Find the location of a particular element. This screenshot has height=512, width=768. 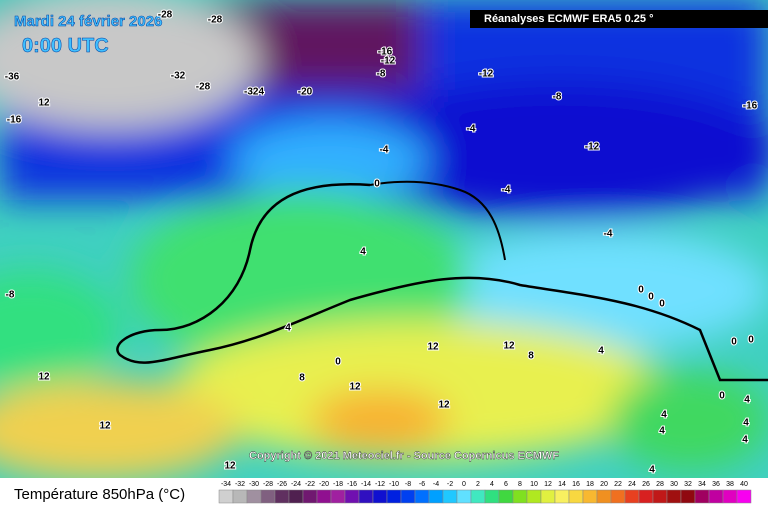

scale-tick-label: 28 is located at coordinates (660, 484).